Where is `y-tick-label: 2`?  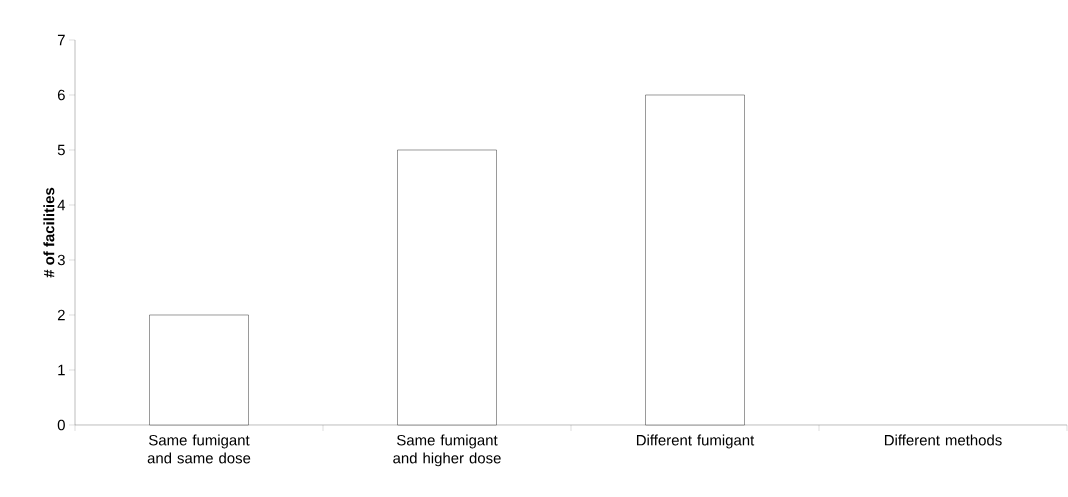 y-tick-label: 2 is located at coordinates (61, 315).